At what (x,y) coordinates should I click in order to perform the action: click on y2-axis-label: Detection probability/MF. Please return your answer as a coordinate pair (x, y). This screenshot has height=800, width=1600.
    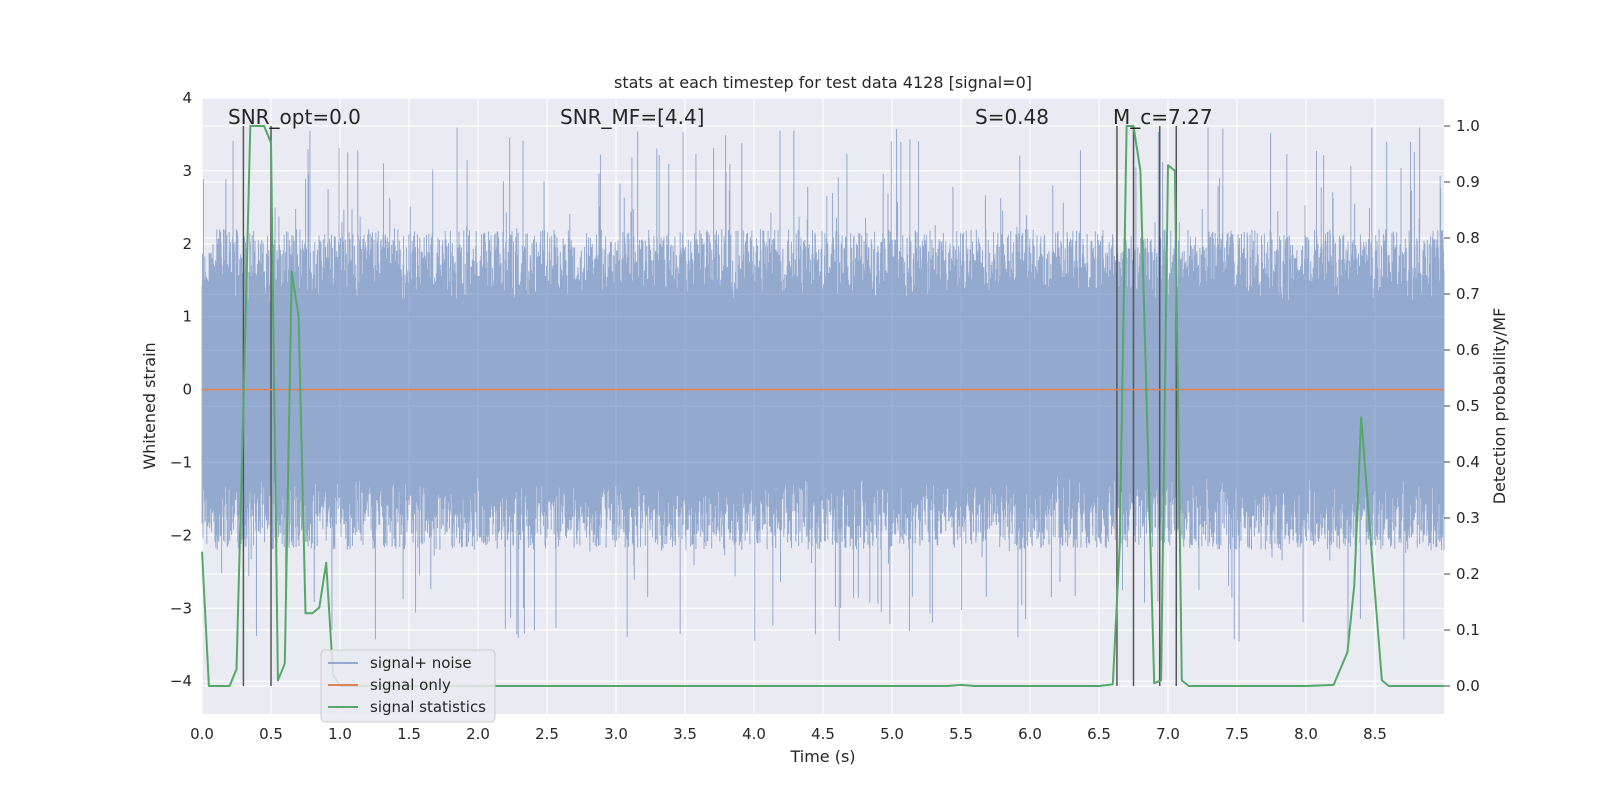
    Looking at the image, I should click on (1499, 406).